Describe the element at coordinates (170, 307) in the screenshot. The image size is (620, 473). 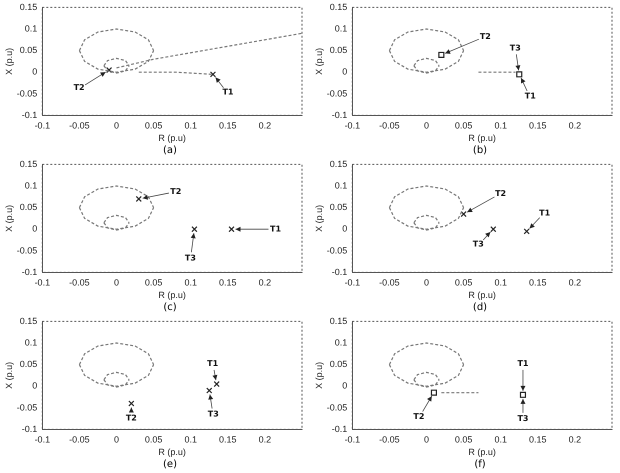
I see `text: (c)` at that location.